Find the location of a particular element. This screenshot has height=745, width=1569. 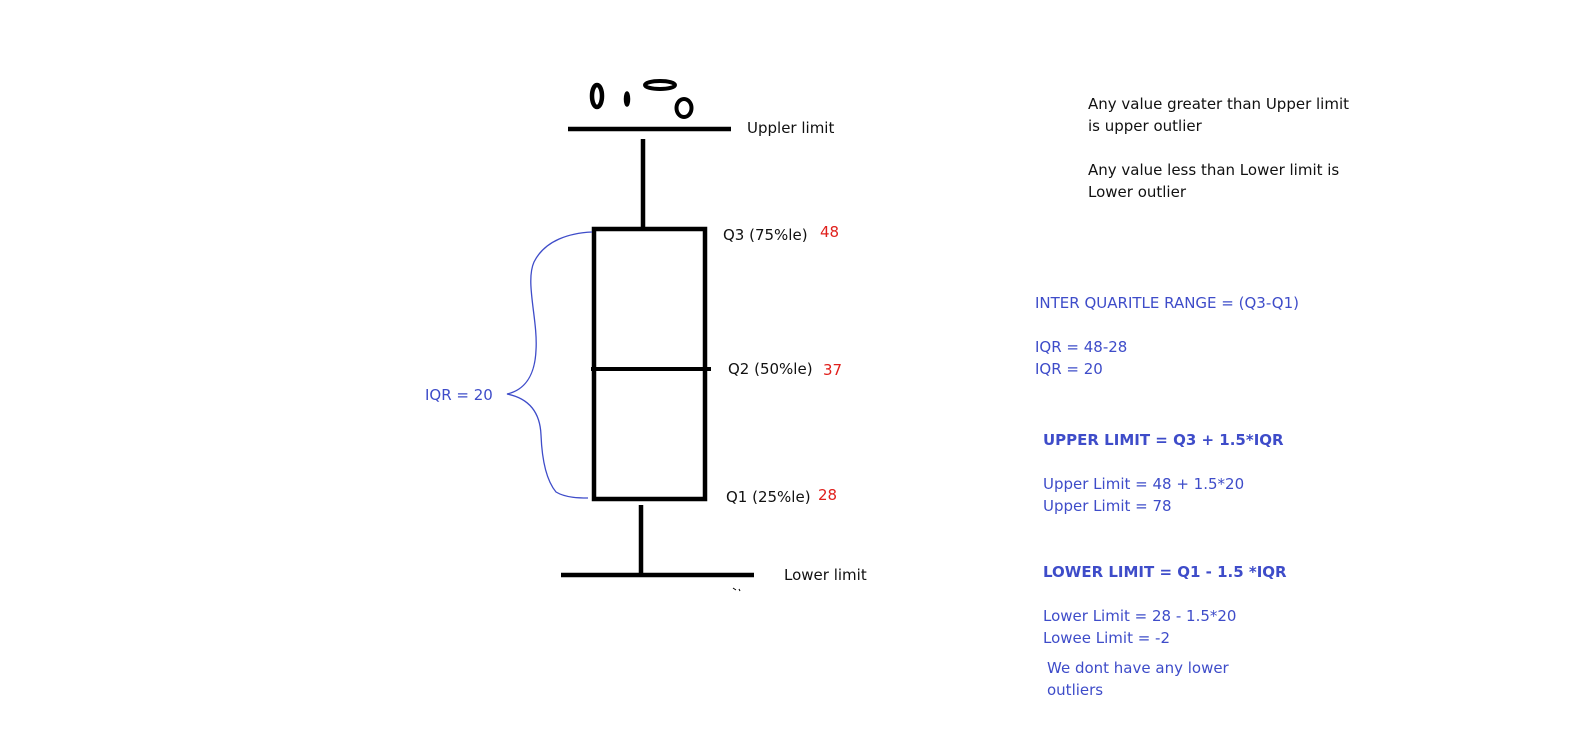

iqr-step1: IQR = 48-28 is located at coordinates (1081, 347).